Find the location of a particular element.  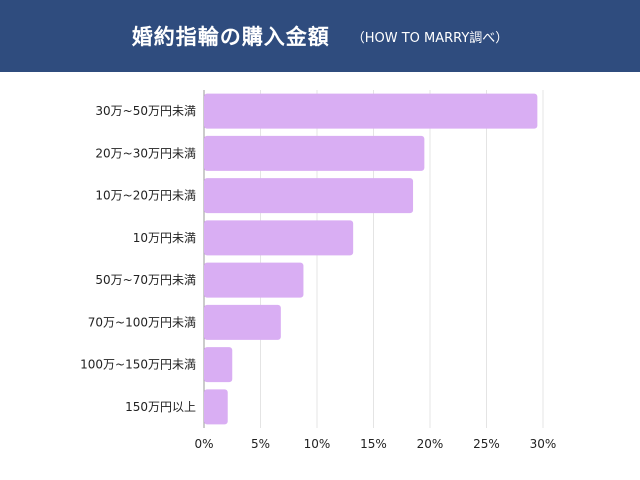

category-label: 20万~30万円未満 is located at coordinates (145, 153).